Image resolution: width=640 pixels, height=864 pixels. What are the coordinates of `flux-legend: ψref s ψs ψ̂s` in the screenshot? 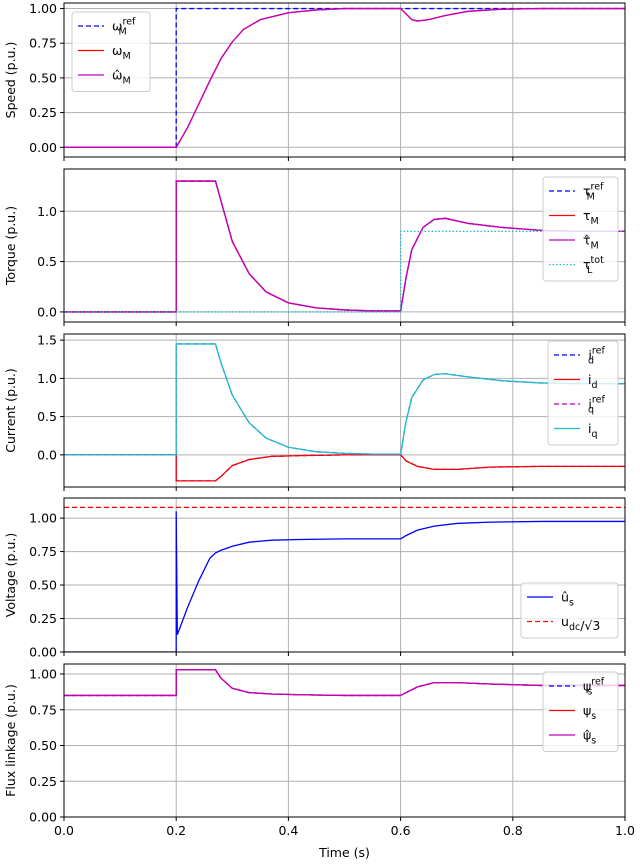 It's located at (580, 711).